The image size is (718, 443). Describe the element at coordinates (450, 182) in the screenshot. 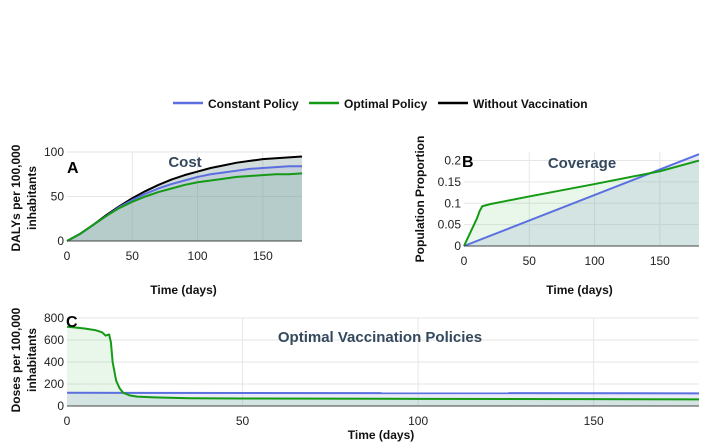

I see `y-tick-B-3: 0.15` at that location.